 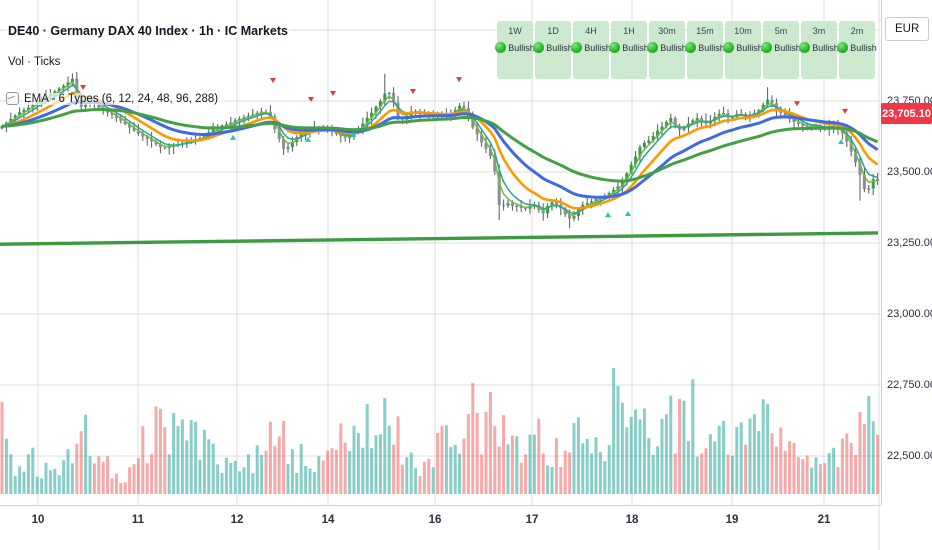 I want to click on legend-volume-indicator: Vol · Ticks, so click(x=34, y=62).